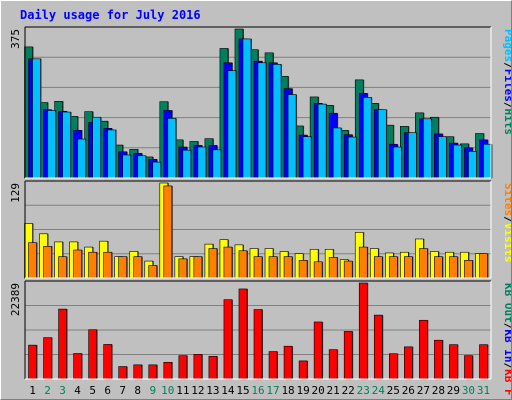 This screenshot has width=512, height=400. Describe the element at coordinates (468, 390) in the screenshot. I see `x-tick-label: 30` at that location.